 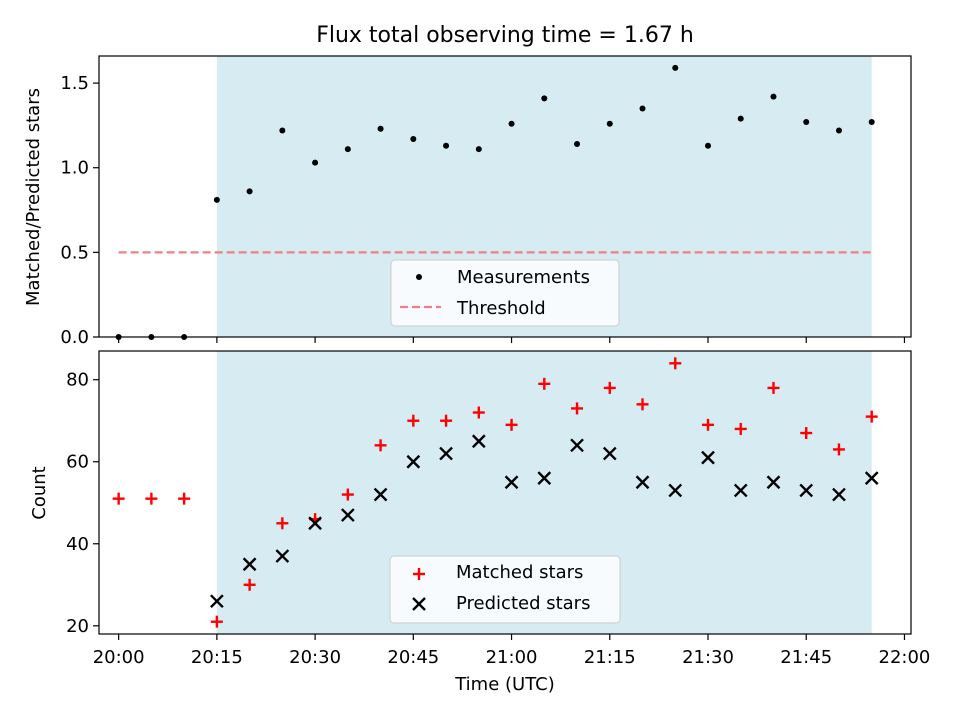 What do you see at coordinates (512, 657) in the screenshot?
I see `x-tick-label: 21:00` at bounding box center [512, 657].